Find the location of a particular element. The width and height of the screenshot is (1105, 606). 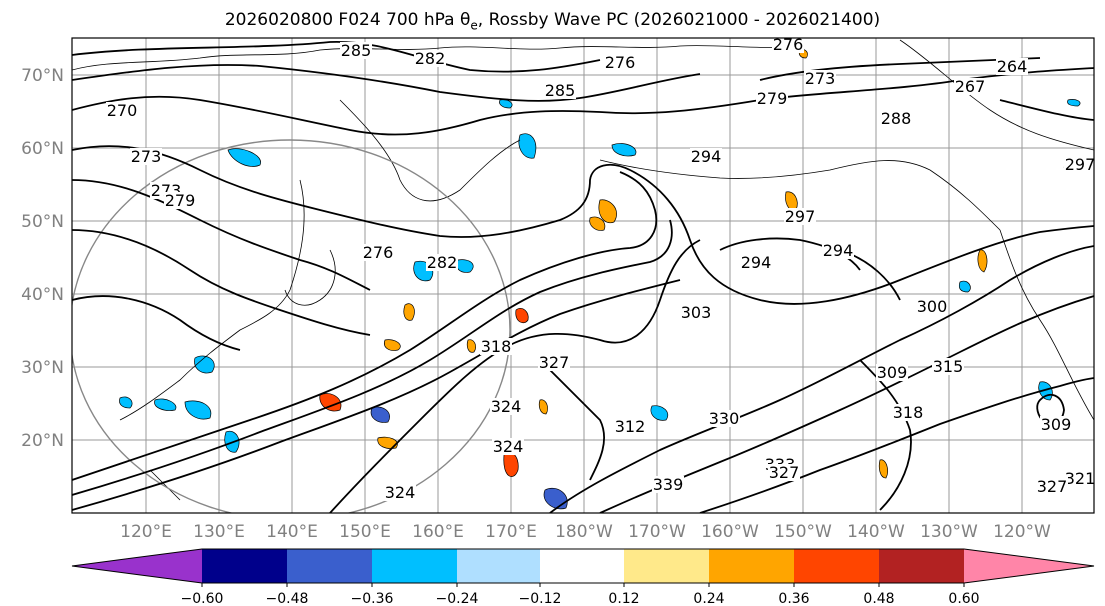

colorbar-tick-label: 0.24 is located at coordinates (708, 598).